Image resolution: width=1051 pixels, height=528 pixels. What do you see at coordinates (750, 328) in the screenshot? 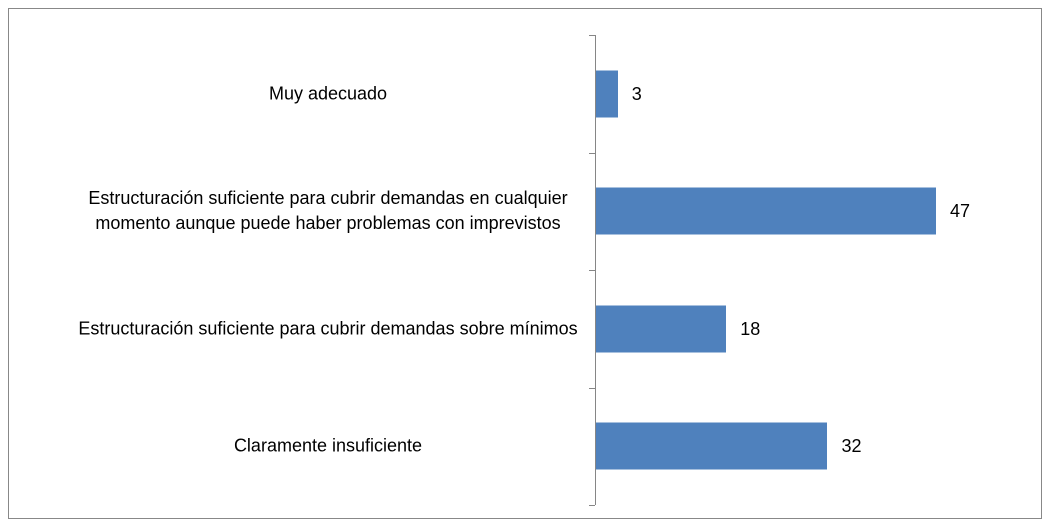
I see `data-label: 18` at bounding box center [750, 328].